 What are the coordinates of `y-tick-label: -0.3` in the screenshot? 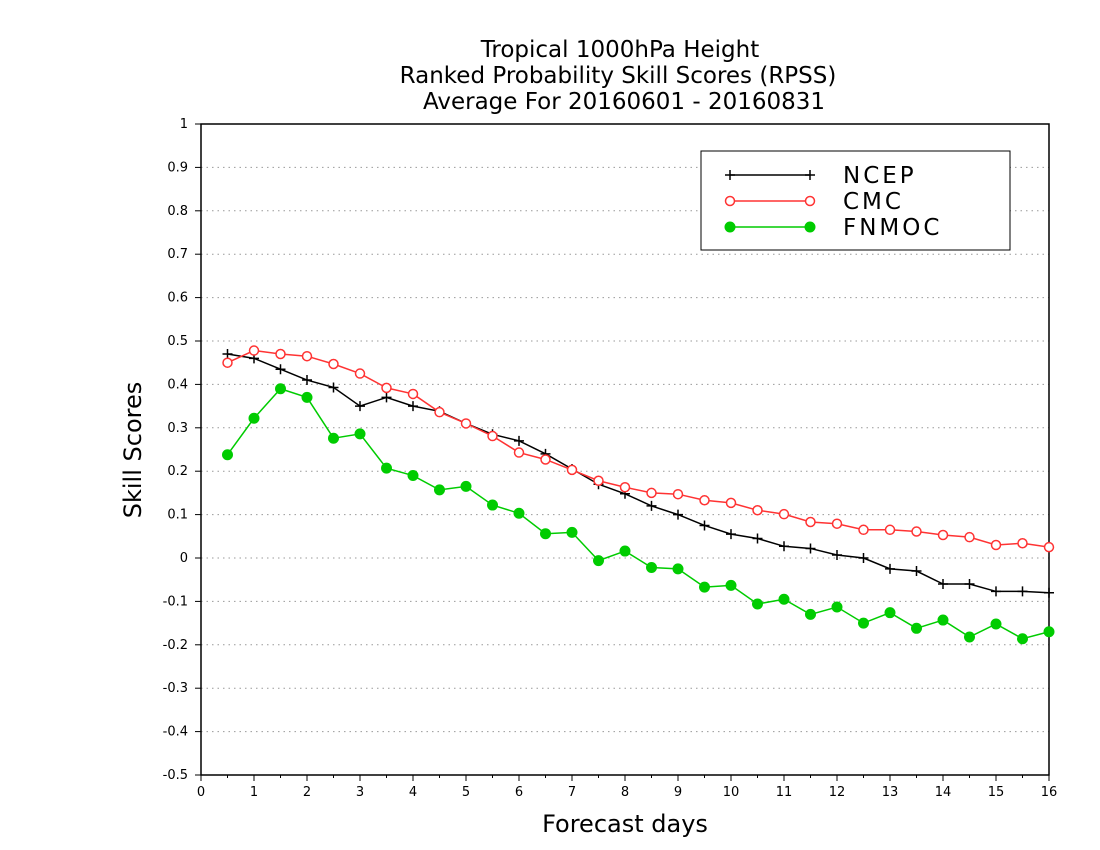 It's located at (175, 688).